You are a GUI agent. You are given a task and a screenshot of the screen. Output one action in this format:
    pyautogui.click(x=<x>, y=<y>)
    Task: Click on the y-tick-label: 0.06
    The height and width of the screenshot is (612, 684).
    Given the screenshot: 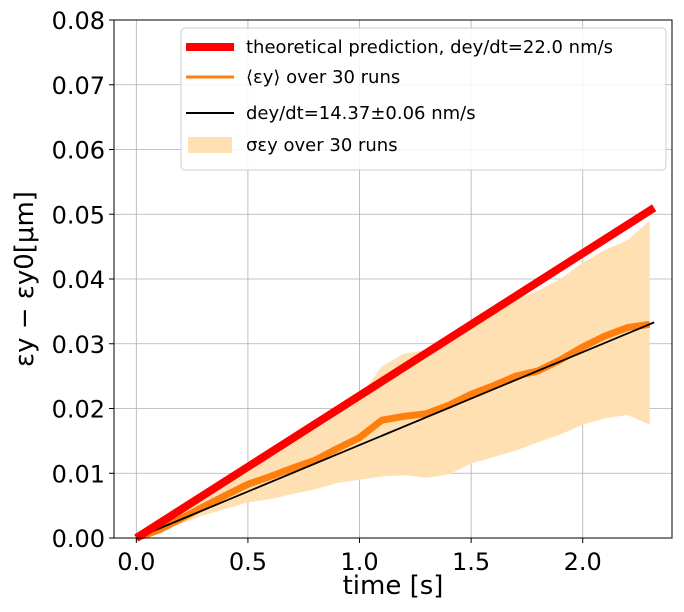 What is the action you would take?
    pyautogui.click(x=78, y=151)
    